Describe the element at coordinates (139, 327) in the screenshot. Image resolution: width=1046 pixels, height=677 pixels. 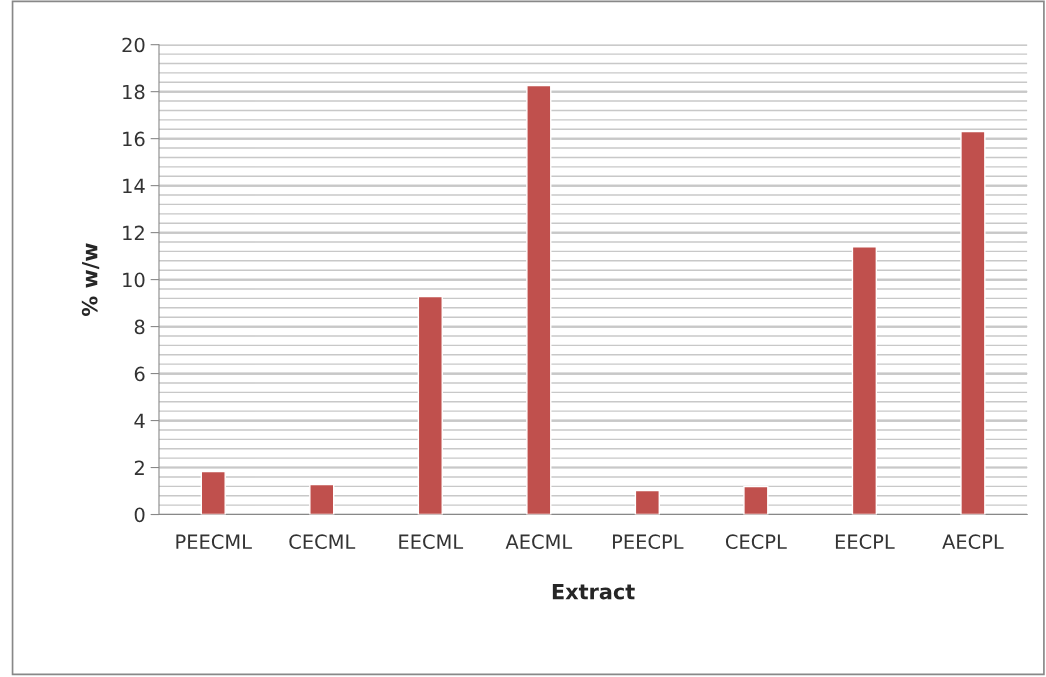
I see `y-tick-label: 8` at that location.